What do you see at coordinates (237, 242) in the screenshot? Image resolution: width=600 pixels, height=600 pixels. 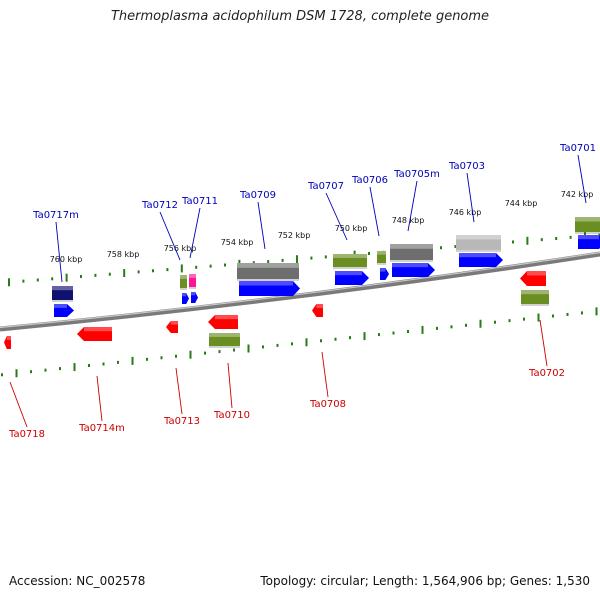 I see `kbp-label-754-kbp: 754 kbp` at bounding box center [237, 242].